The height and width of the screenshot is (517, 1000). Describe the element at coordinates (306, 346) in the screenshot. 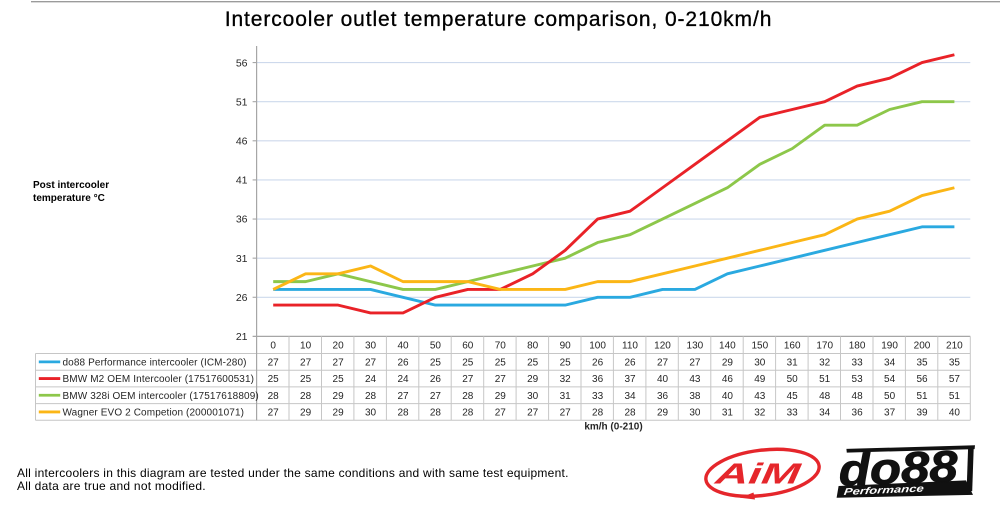

I see `svg-text: 10` at that location.